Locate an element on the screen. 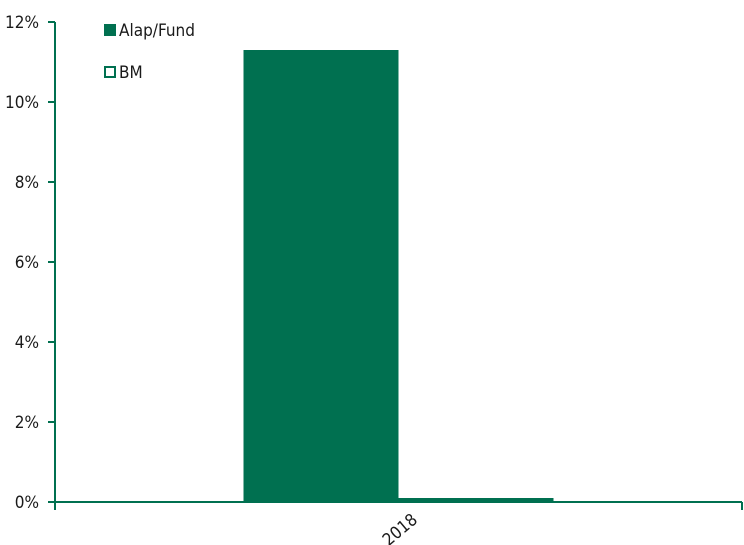 This screenshot has height=545, width=744. legend-label: BM is located at coordinates (131, 73).